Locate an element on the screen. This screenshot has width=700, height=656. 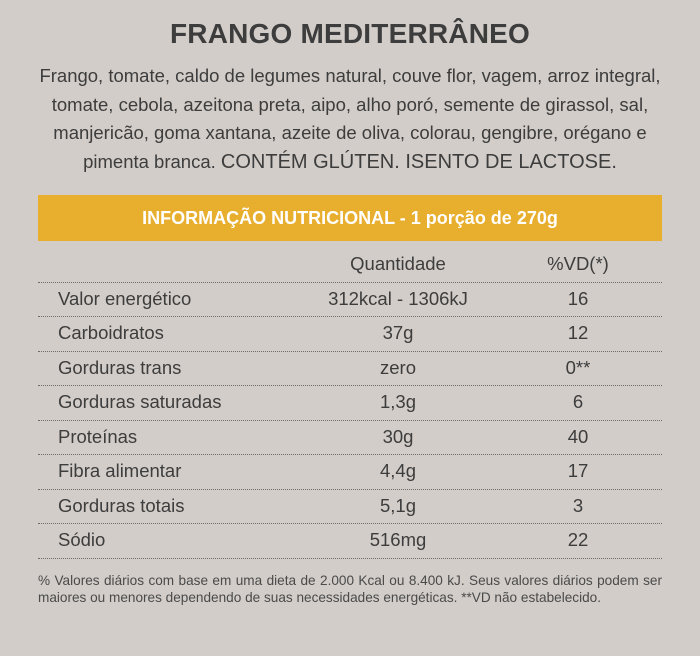
column-header-amount: Quantidade is located at coordinates (398, 263).